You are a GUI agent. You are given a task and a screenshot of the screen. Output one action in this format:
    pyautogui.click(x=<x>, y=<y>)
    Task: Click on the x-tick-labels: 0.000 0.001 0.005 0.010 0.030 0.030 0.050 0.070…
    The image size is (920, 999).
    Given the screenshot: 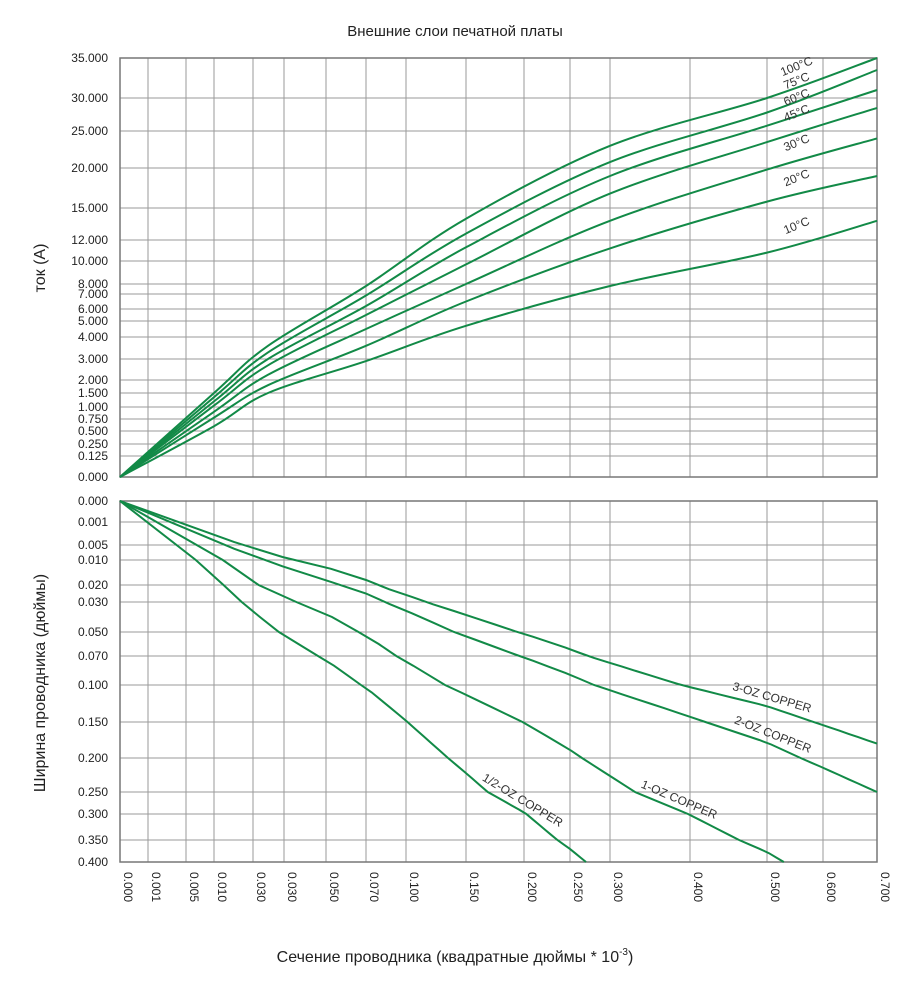 What is the action you would take?
    pyautogui.click(x=506, y=887)
    